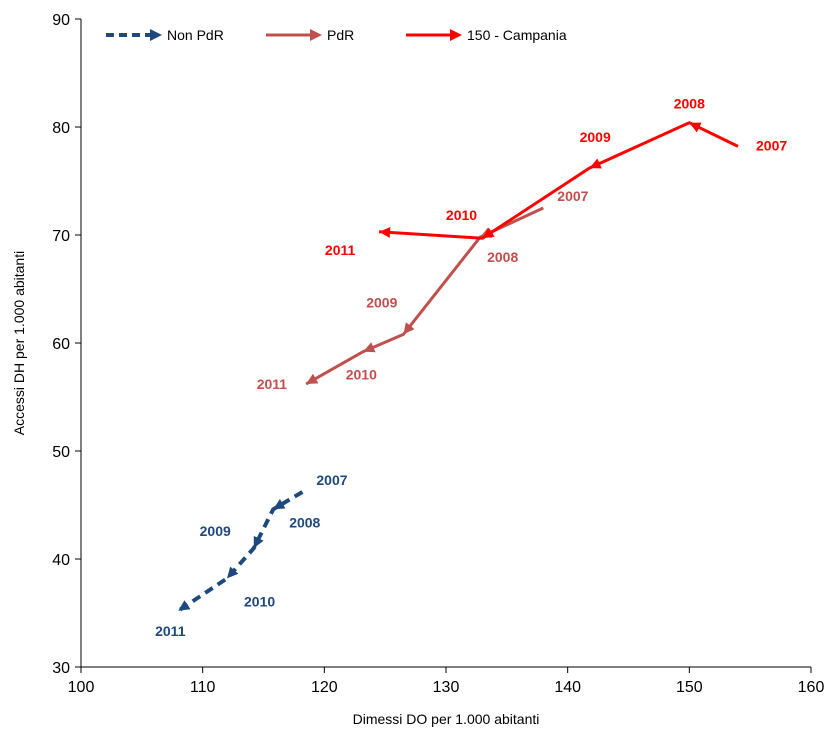  I want to click on y-tick-label: 80, so click(61, 128).